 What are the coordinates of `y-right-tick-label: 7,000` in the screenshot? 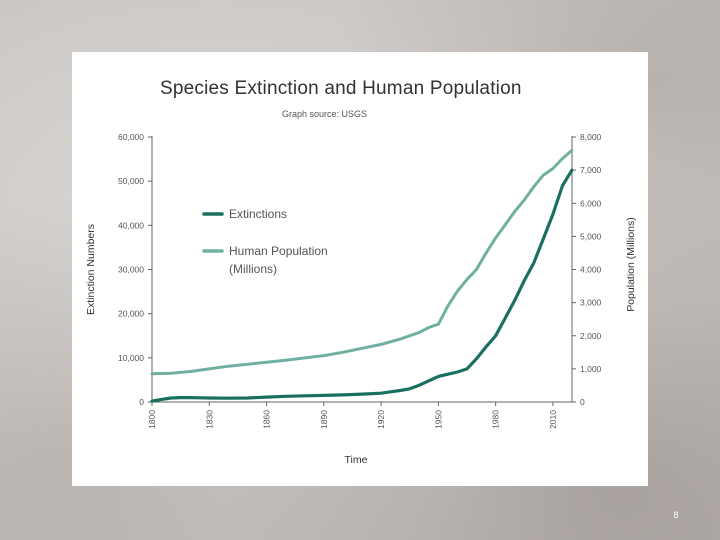 It's located at (591, 170).